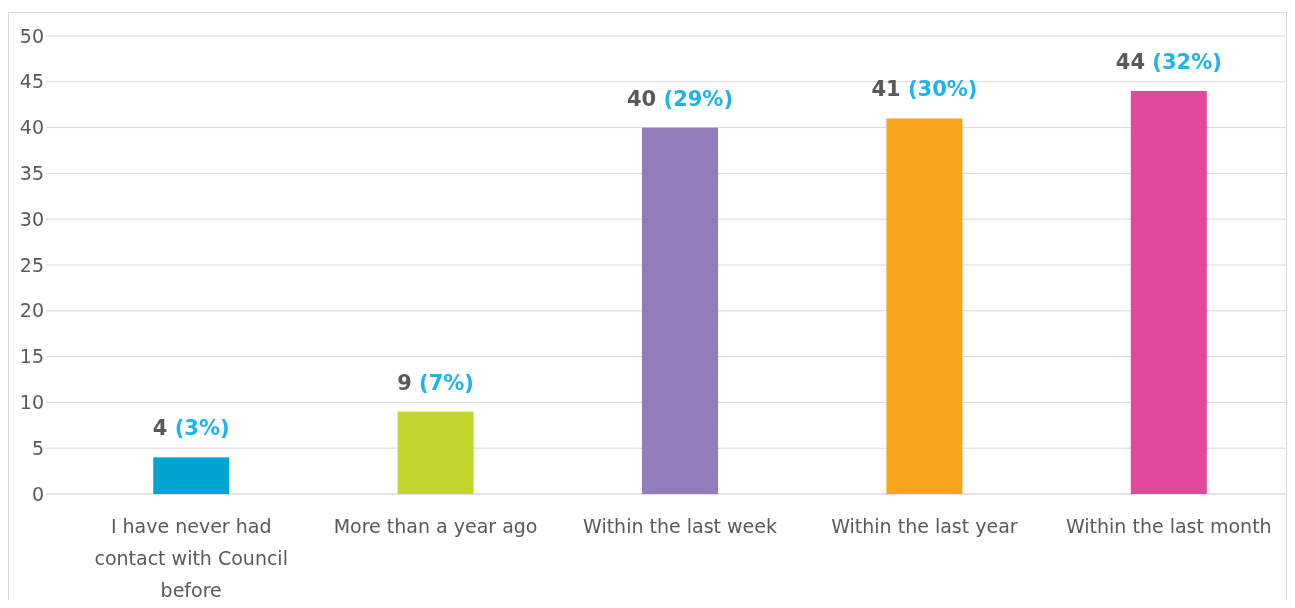 Image resolution: width=1295 pixels, height=608 pixels. I want to click on data-label: 9 (7%), so click(435, 382).